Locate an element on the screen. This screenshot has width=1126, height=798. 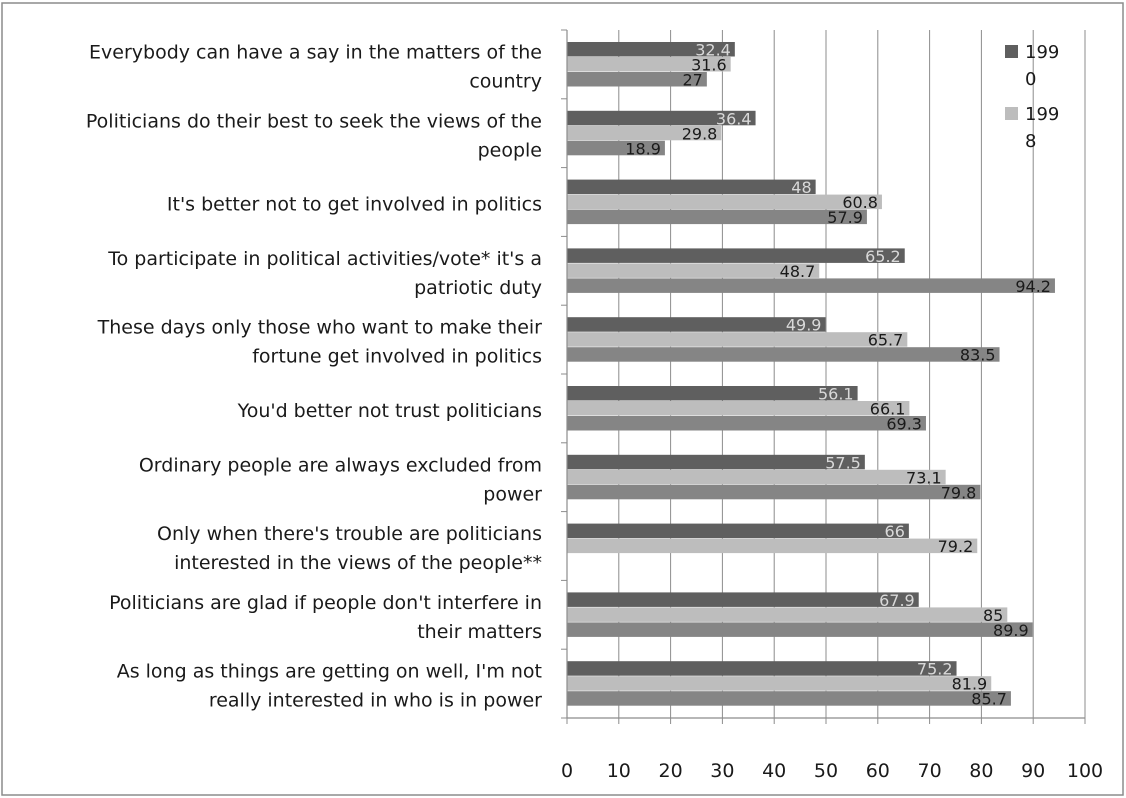
data-label: 18.9 is located at coordinates (643, 148).